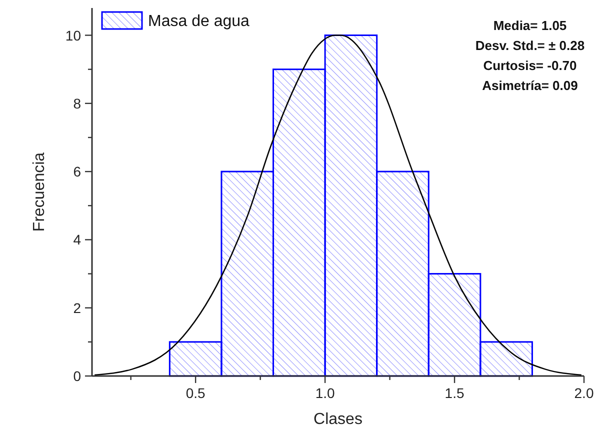 The width and height of the screenshot is (608, 438). I want to click on y-tick-label: 10, so click(73, 35).